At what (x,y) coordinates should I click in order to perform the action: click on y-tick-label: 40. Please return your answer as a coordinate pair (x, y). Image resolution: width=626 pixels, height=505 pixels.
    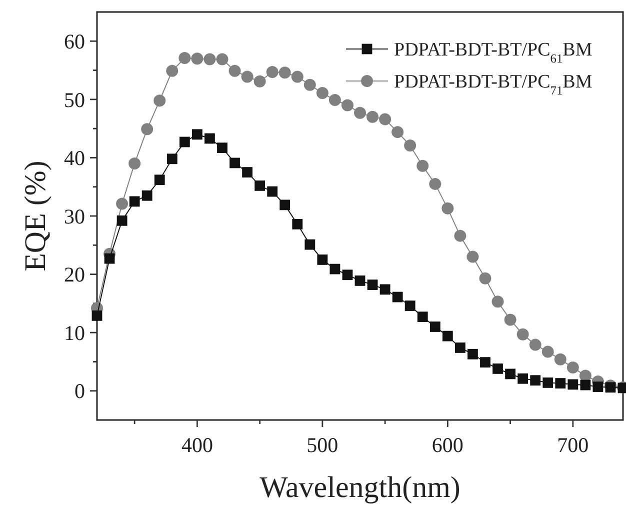
    Looking at the image, I should click on (74, 158).